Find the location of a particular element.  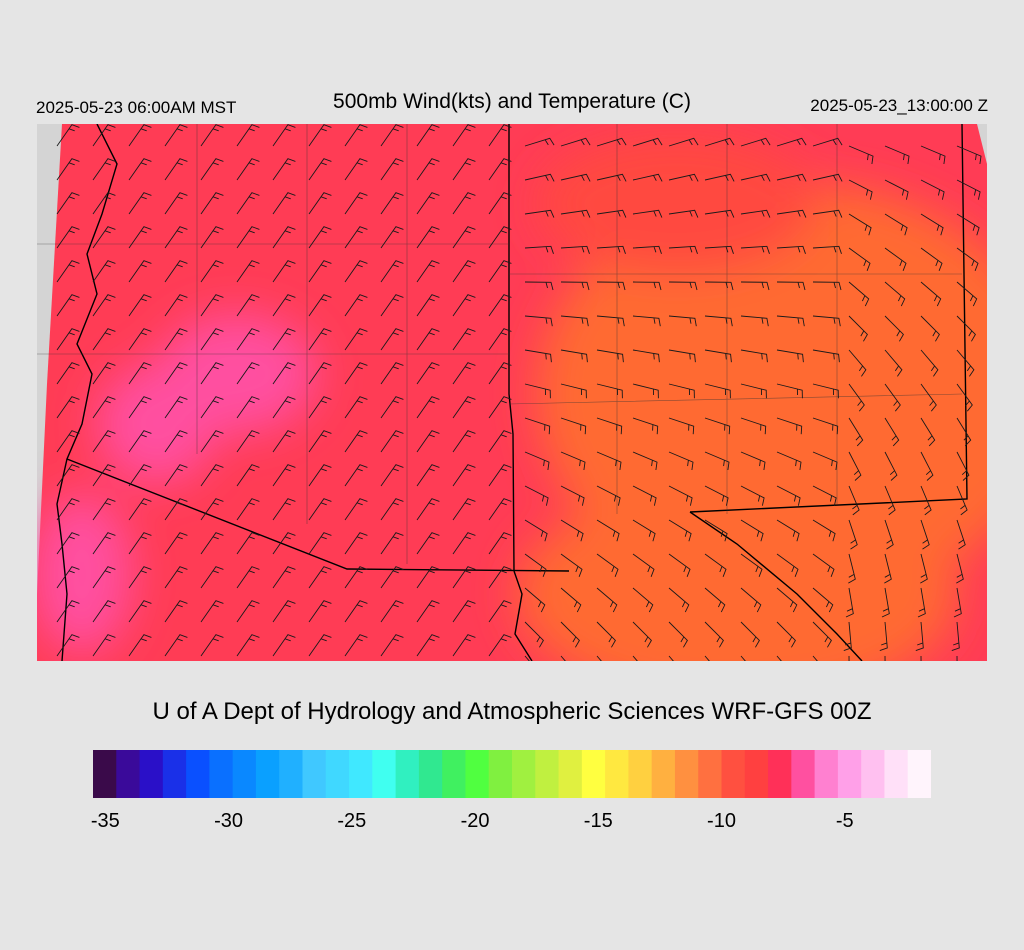

colorbar-tick-label: -10 is located at coordinates (721, 821).